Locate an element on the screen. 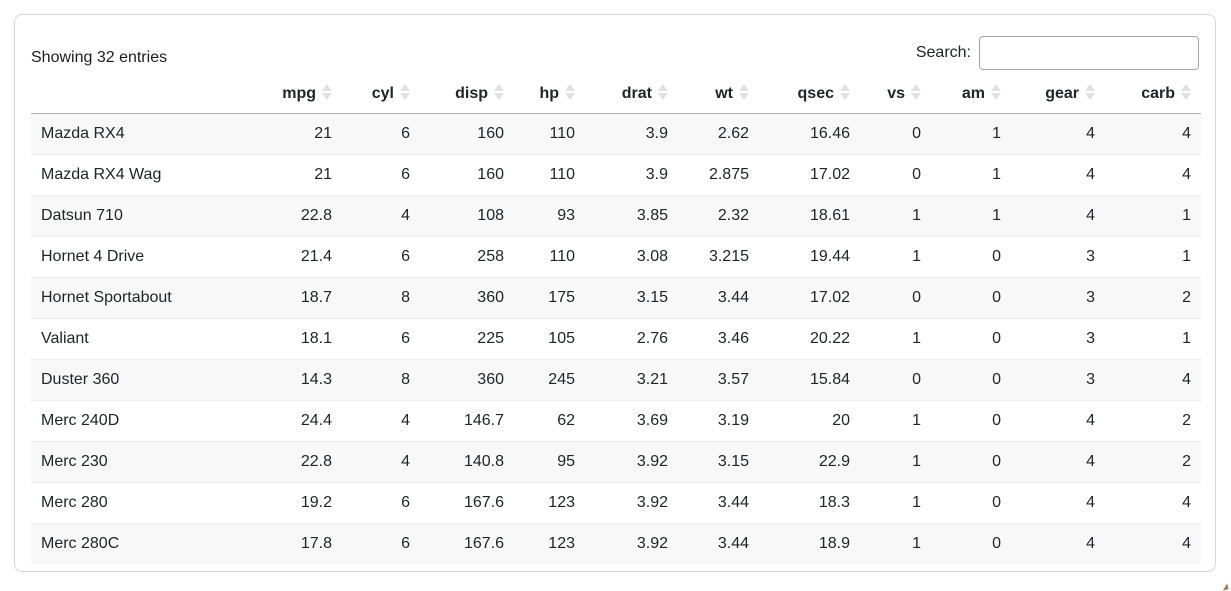  cell-wt: 3.46 is located at coordinates (718, 339).